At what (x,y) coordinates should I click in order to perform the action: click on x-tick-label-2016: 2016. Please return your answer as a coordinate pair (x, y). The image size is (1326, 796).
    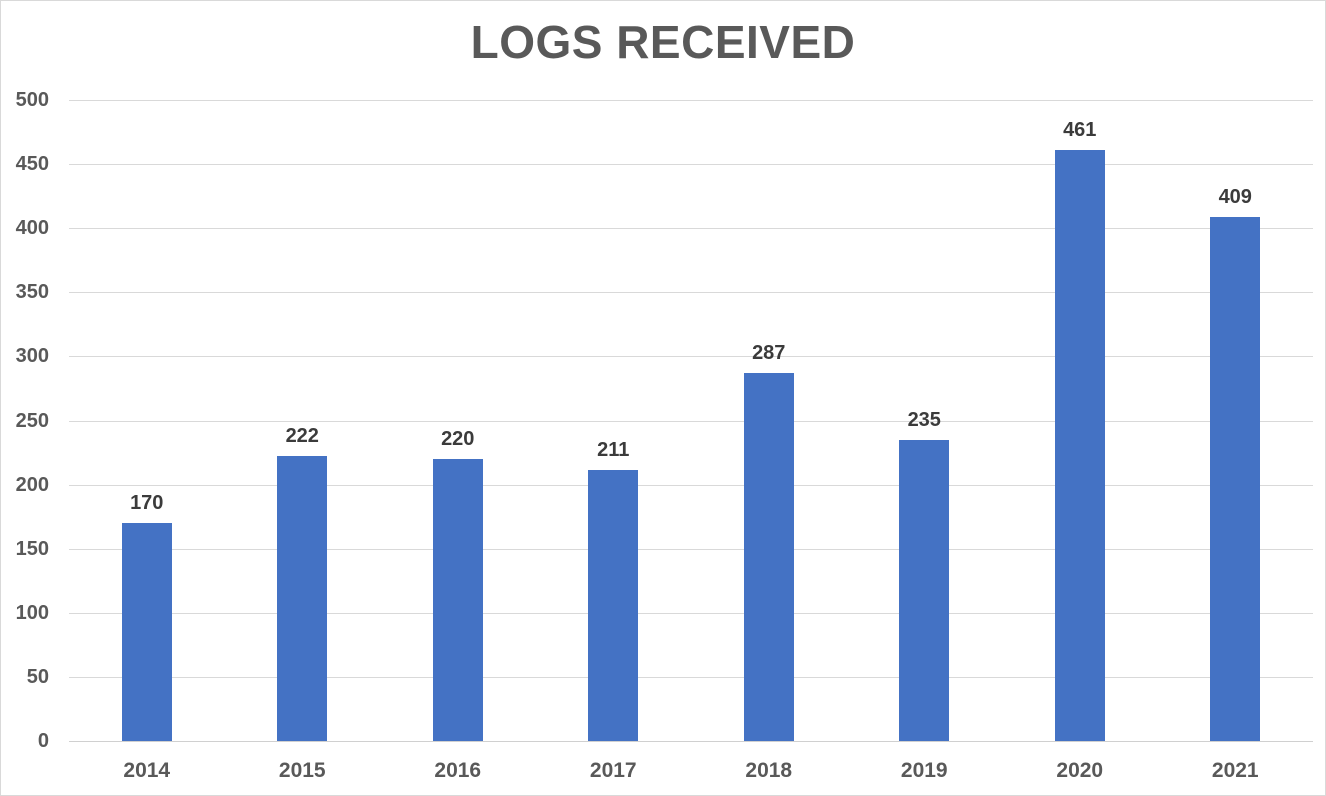
    Looking at the image, I should click on (458, 770).